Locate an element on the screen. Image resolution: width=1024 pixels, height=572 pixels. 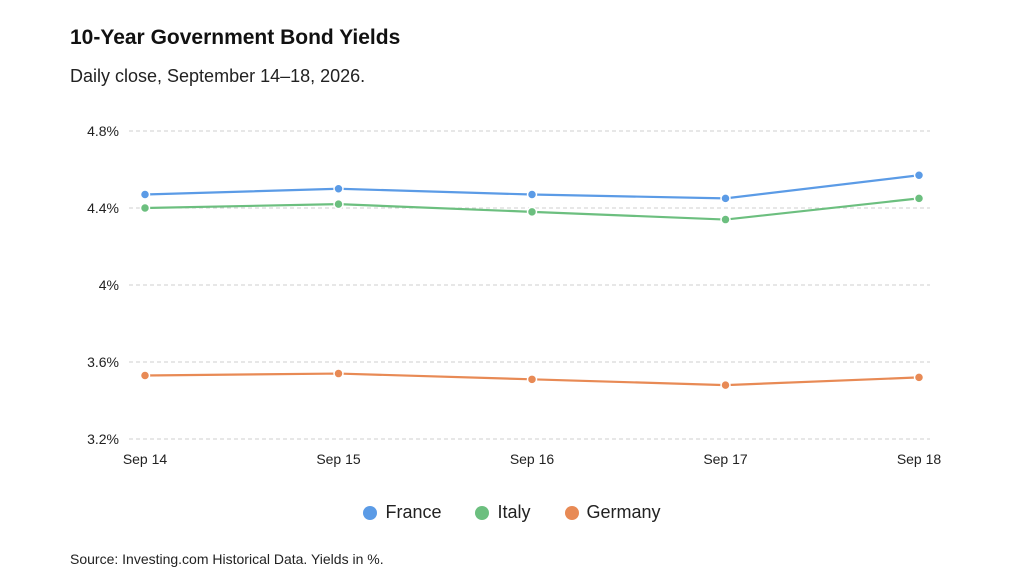
chart-title: 10-Year Government Bond Yields is located at coordinates (235, 37).